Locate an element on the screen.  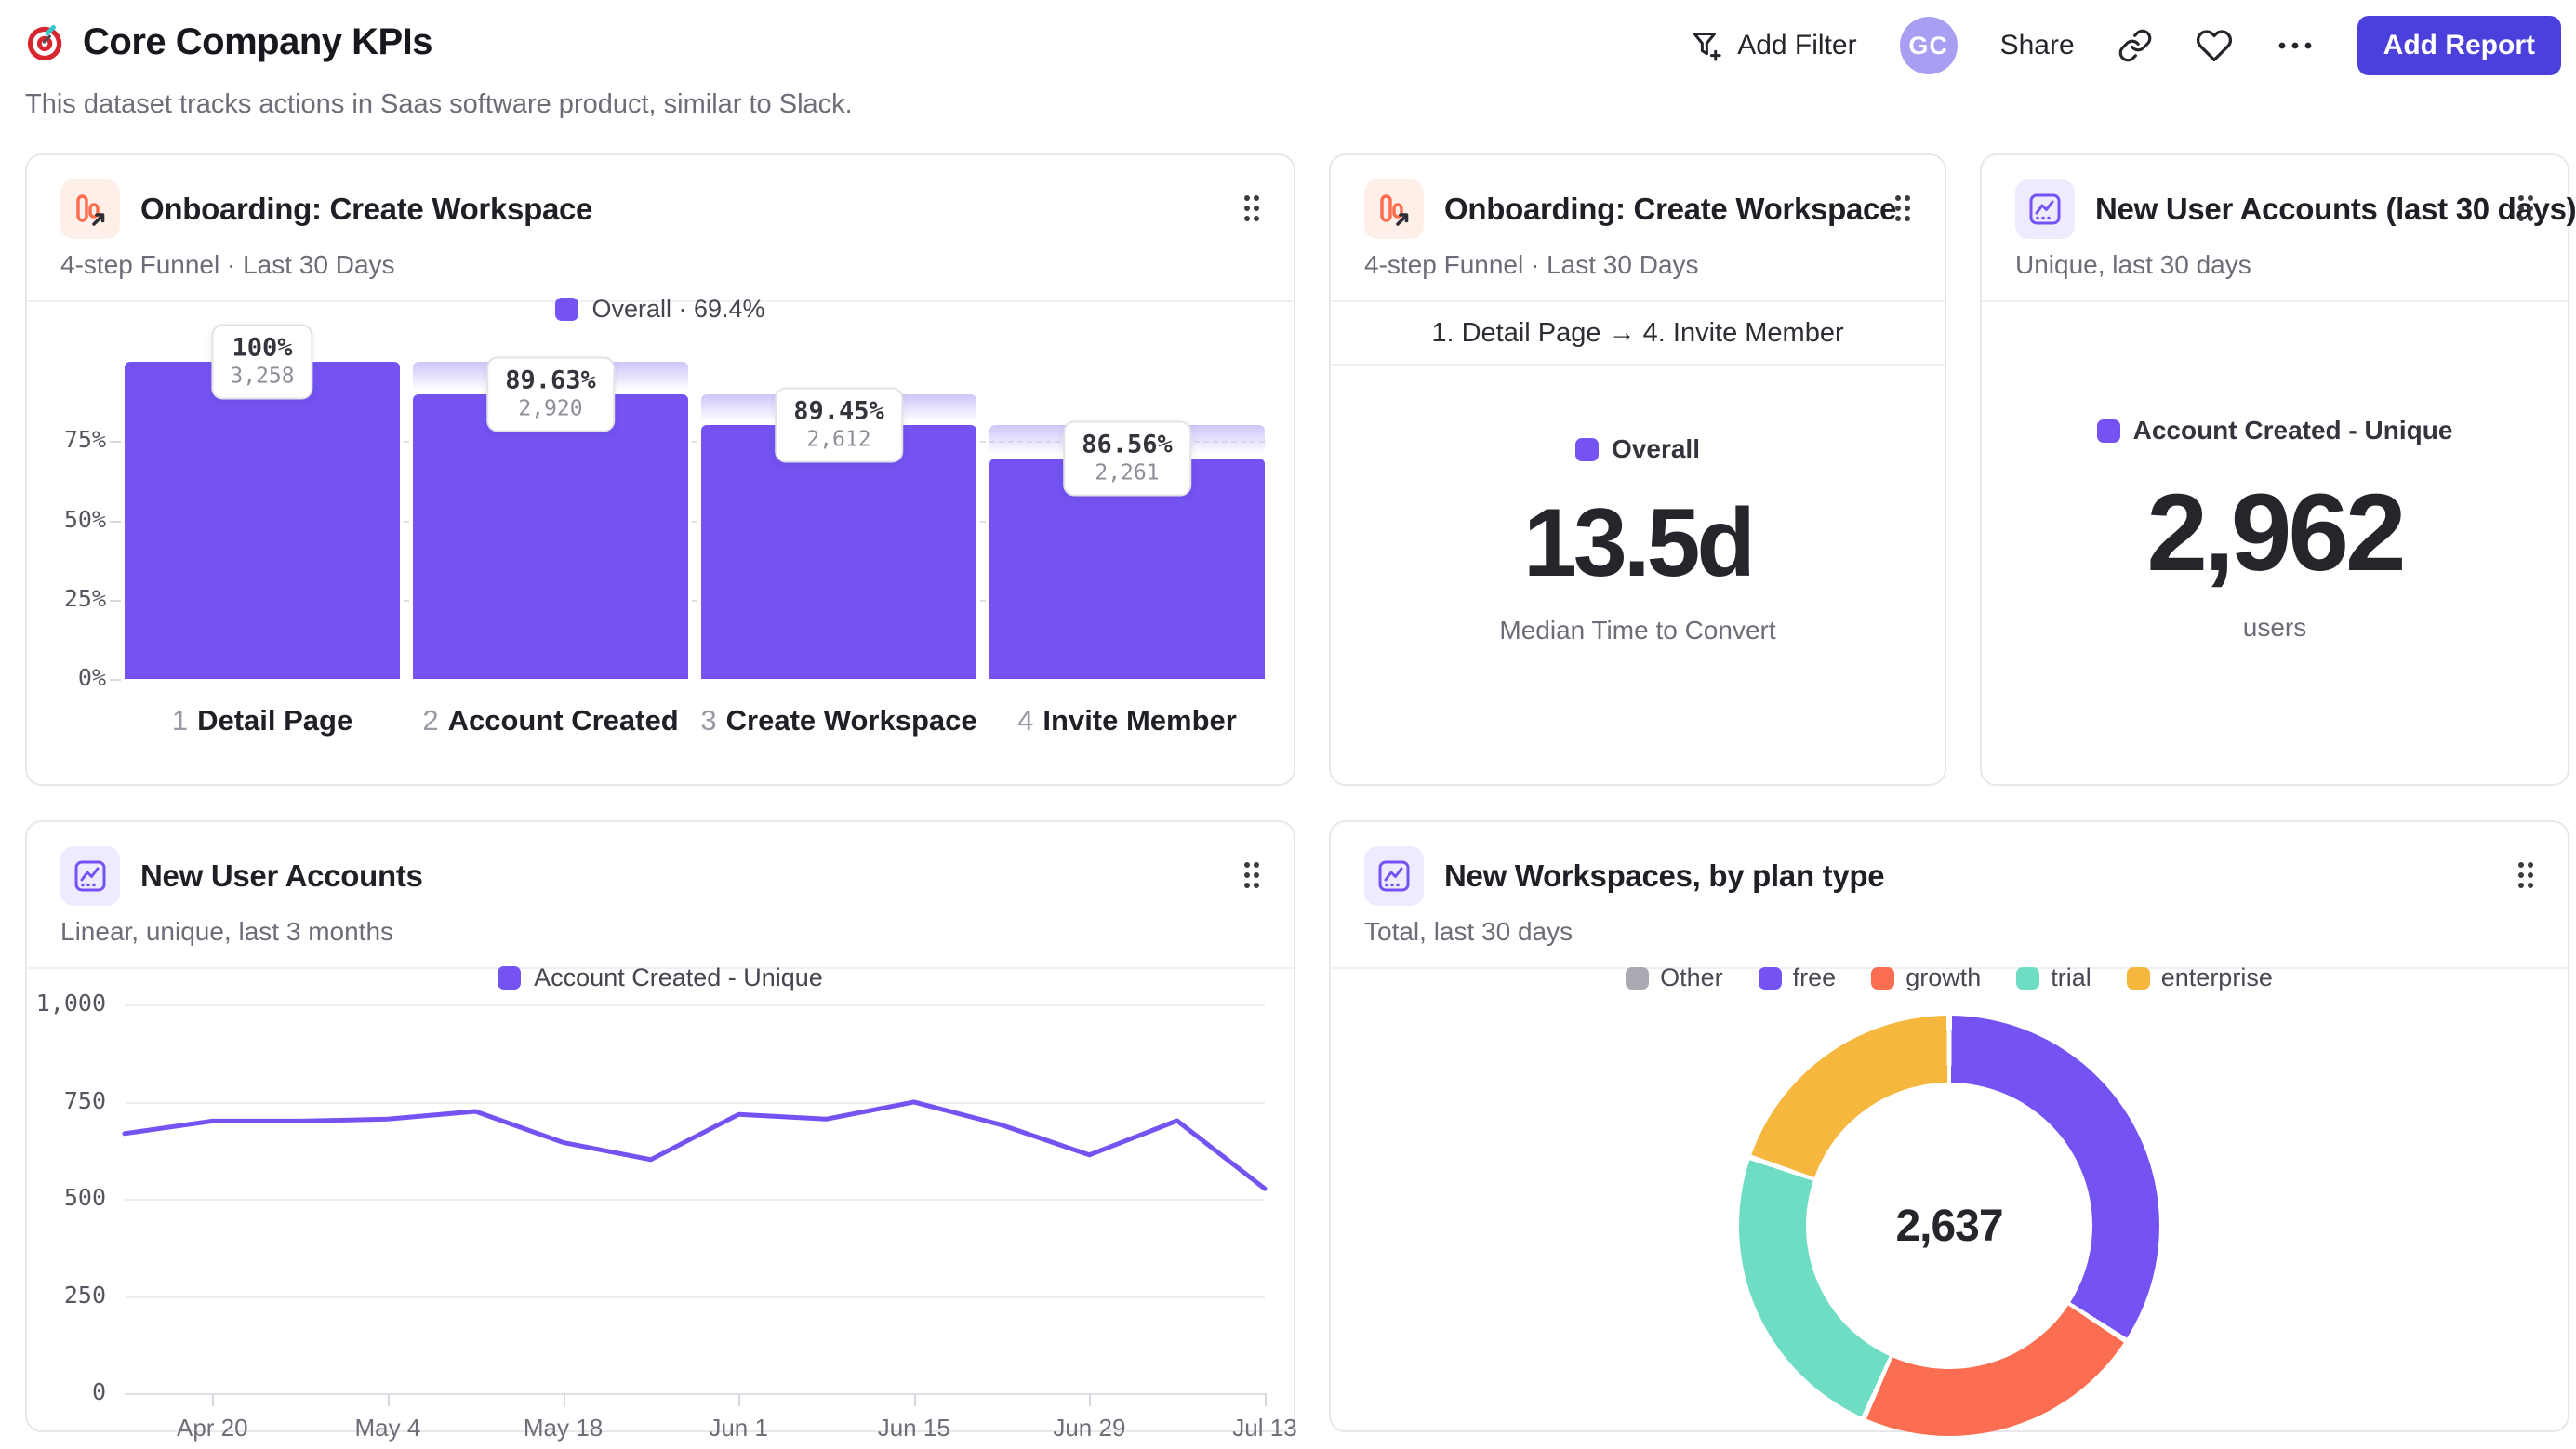
line-x-tick-label: Jun 15 is located at coordinates (913, 1428).